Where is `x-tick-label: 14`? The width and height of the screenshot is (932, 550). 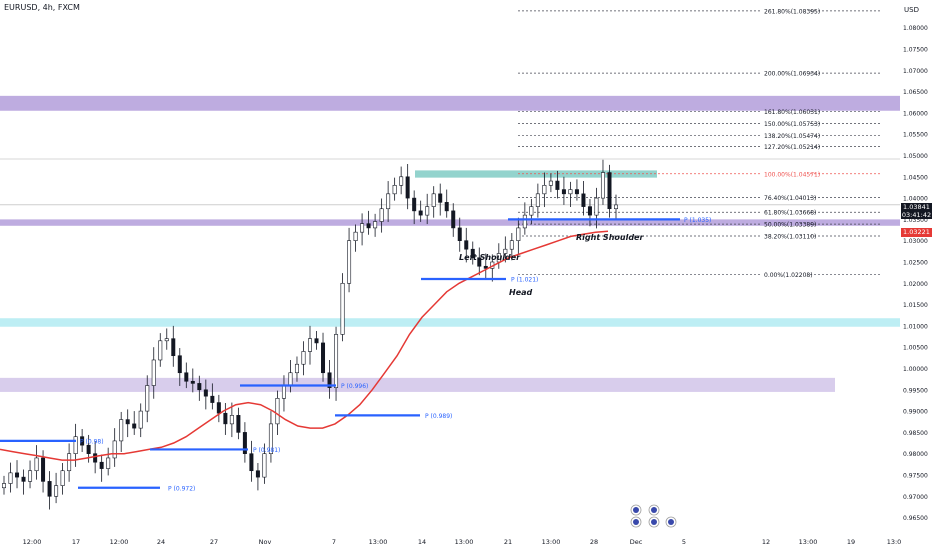 x-tick-label: 14 is located at coordinates (422, 542).